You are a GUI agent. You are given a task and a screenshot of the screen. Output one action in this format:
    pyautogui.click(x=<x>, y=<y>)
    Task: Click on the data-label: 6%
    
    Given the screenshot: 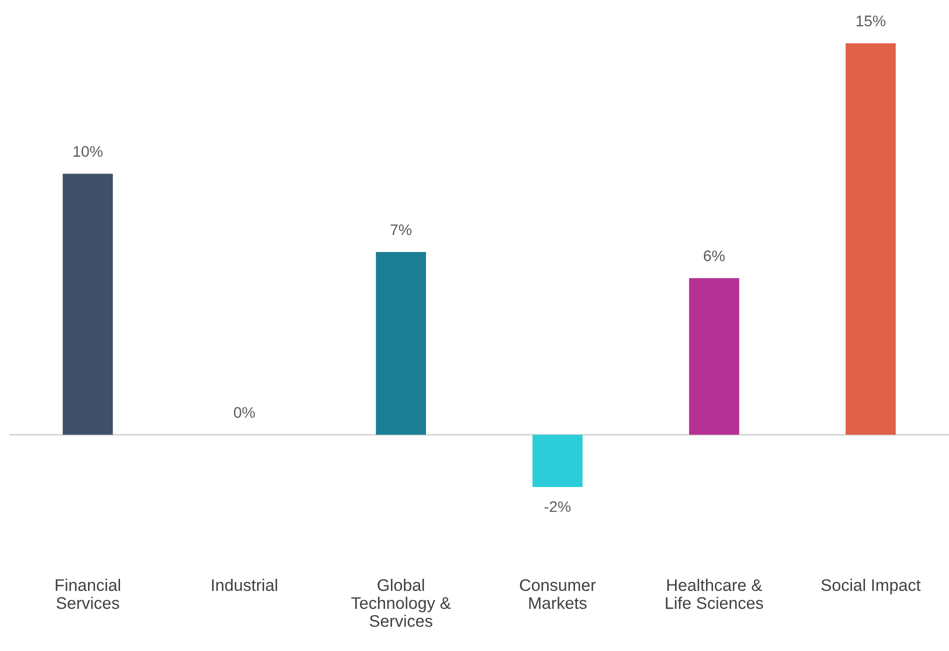 What is the action you would take?
    pyautogui.click(x=714, y=256)
    